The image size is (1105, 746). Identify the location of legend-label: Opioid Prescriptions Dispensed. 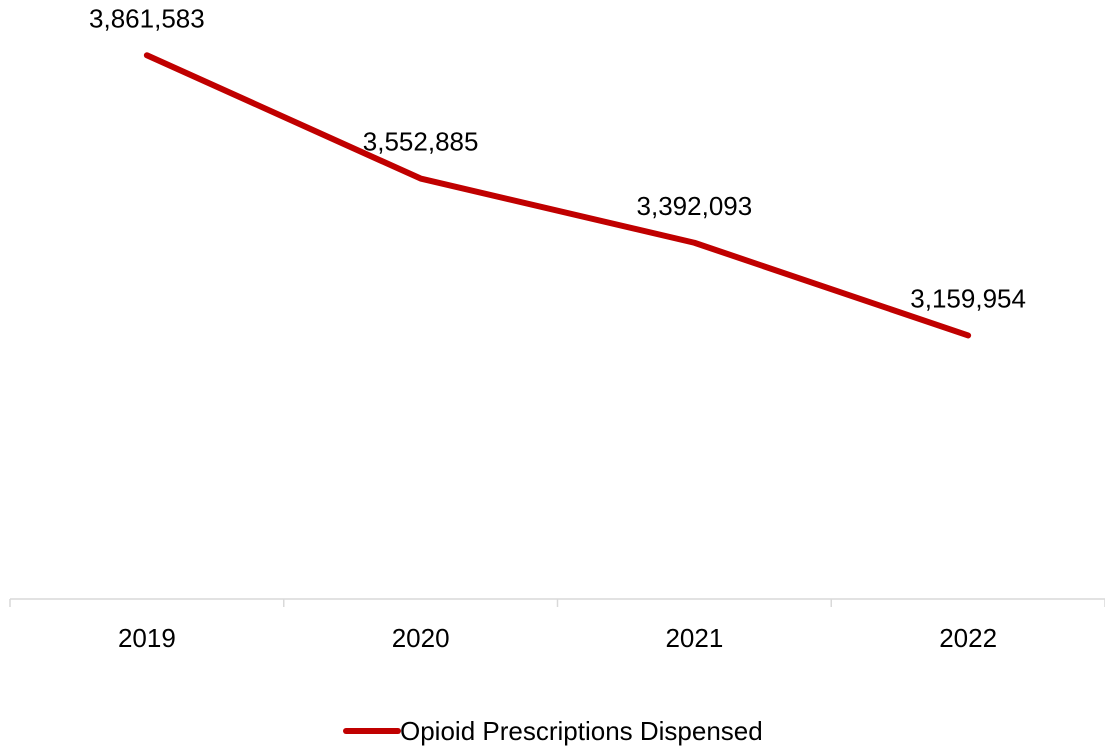
(581, 731).